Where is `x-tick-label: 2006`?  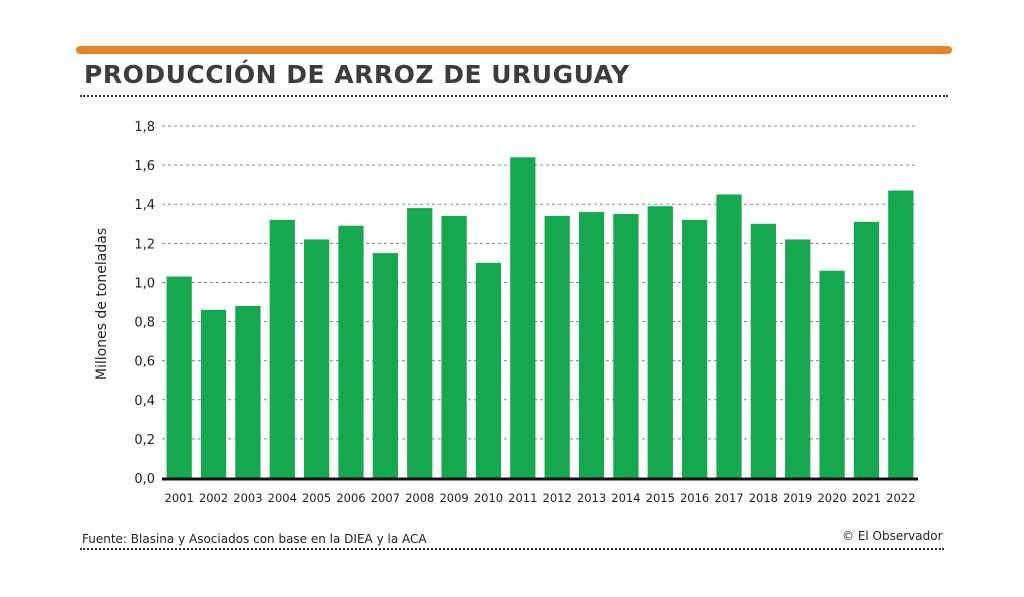 x-tick-label: 2006 is located at coordinates (350, 498).